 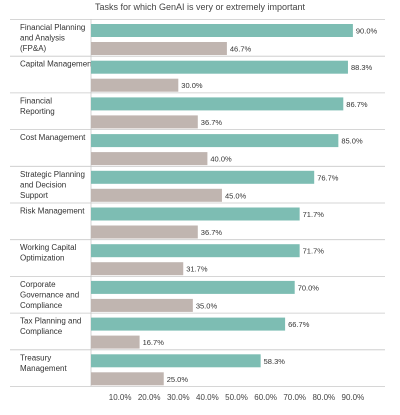 What do you see at coordinates (309, 287) in the screenshot?
I see `data-label: 70.0%` at bounding box center [309, 287].